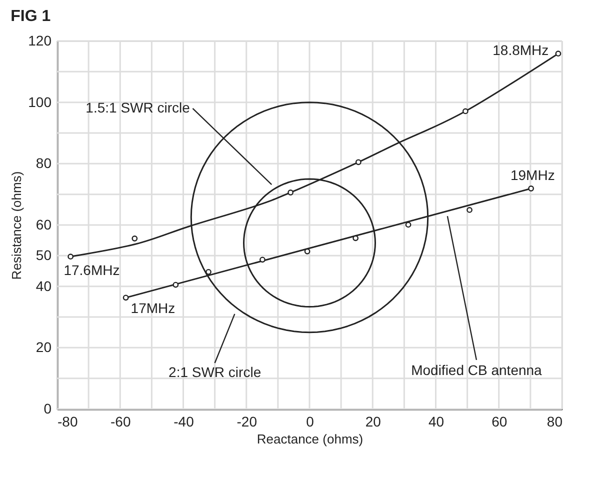 Image resolution: width=603 pixels, height=493 pixels. Describe the element at coordinates (44, 163) in the screenshot. I see `y-tick-label: 80` at that location.